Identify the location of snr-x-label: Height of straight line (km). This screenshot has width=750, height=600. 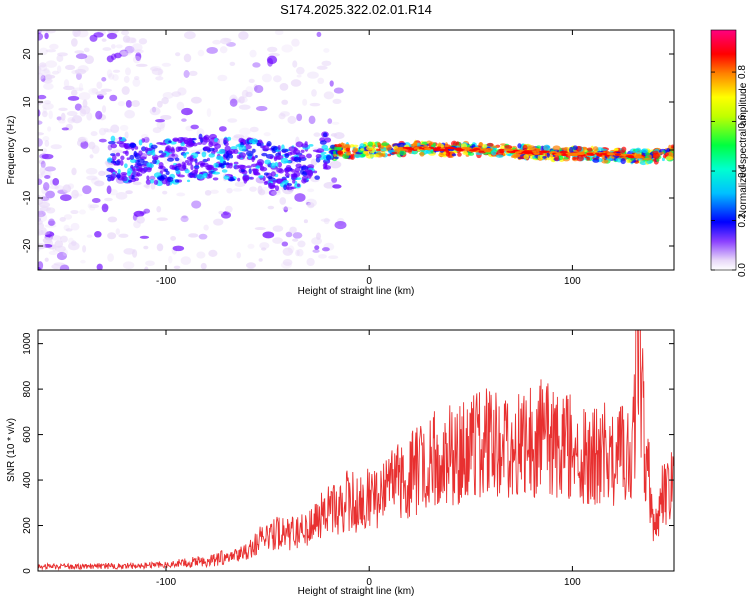
(356, 591).